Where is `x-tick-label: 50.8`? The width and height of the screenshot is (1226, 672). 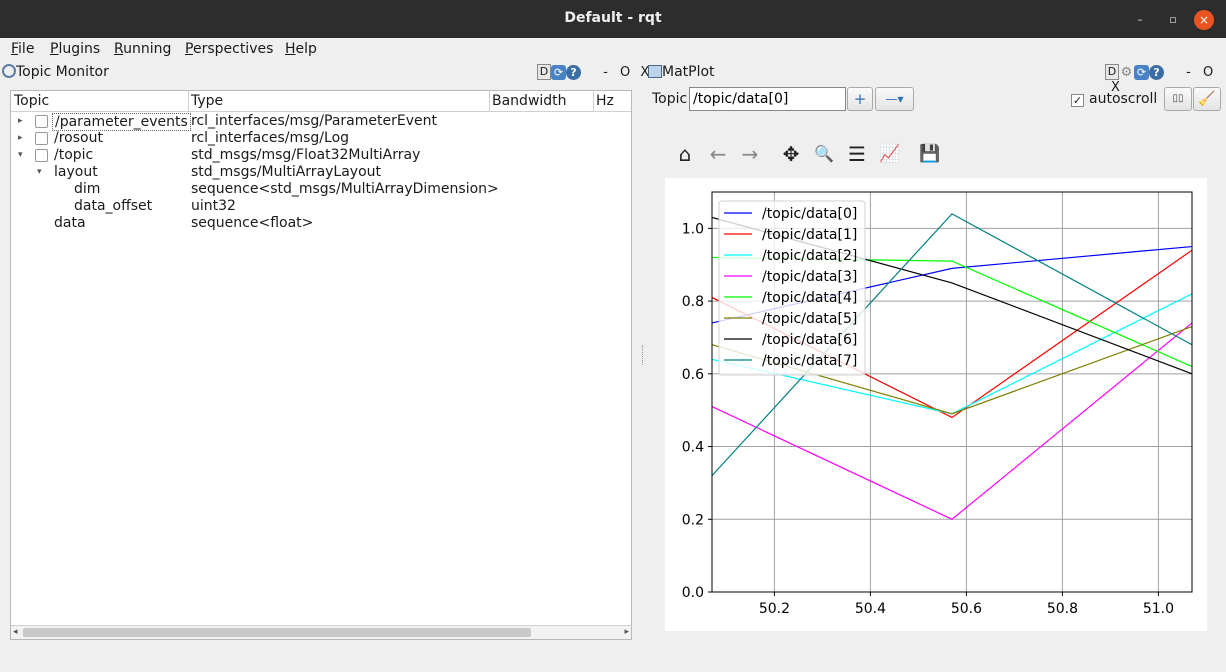
x-tick-label: 50.8 is located at coordinates (1062, 609).